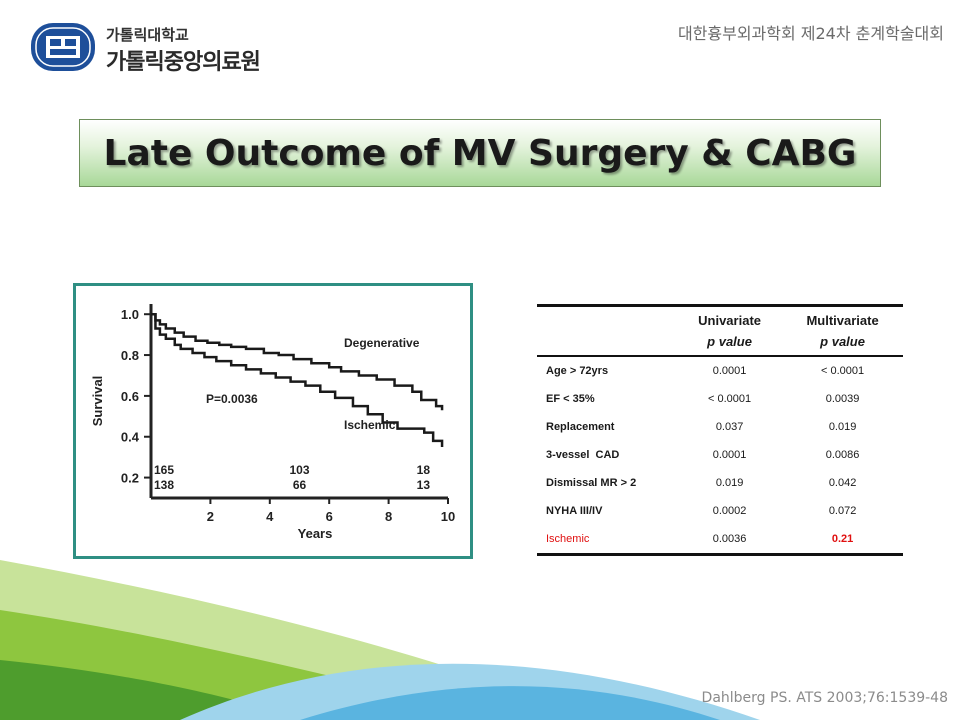 The image size is (960, 720). Describe the element at coordinates (329, 516) in the screenshot. I see `x-tick-label: 6` at that location.